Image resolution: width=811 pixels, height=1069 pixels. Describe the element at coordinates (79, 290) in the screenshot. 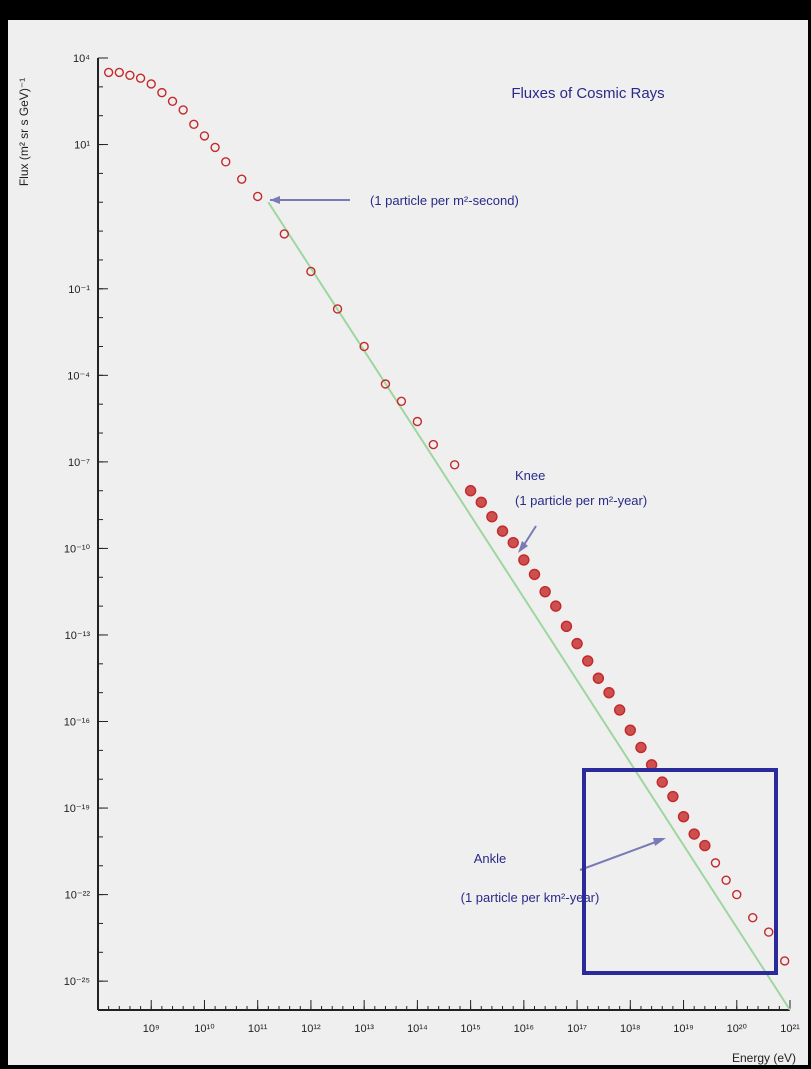

I see `y-tick-label-2: 10⁻¹` at that location.